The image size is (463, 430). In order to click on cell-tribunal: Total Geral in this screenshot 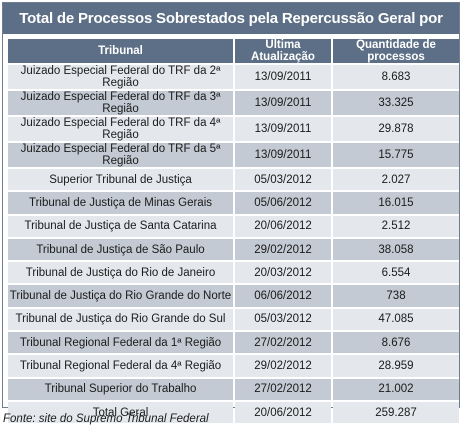, I will do `click(120, 412)`.